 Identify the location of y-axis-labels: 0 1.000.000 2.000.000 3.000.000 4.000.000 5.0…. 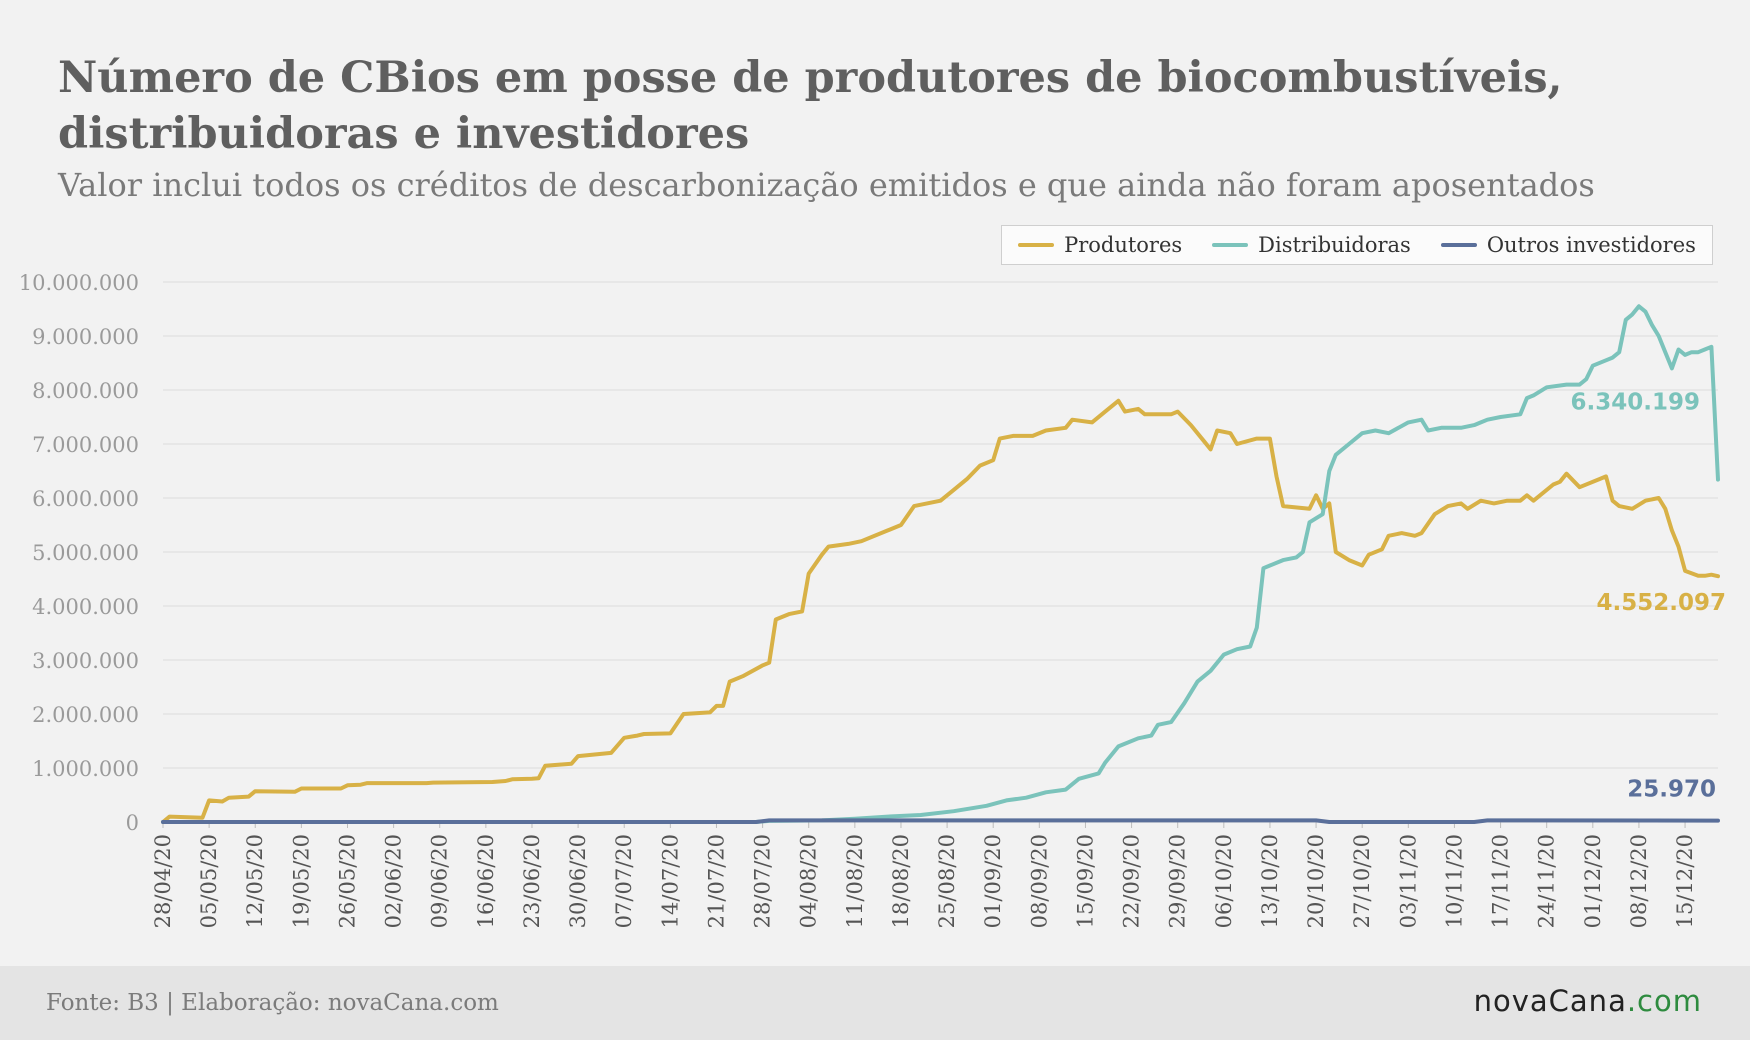
(79, 553).